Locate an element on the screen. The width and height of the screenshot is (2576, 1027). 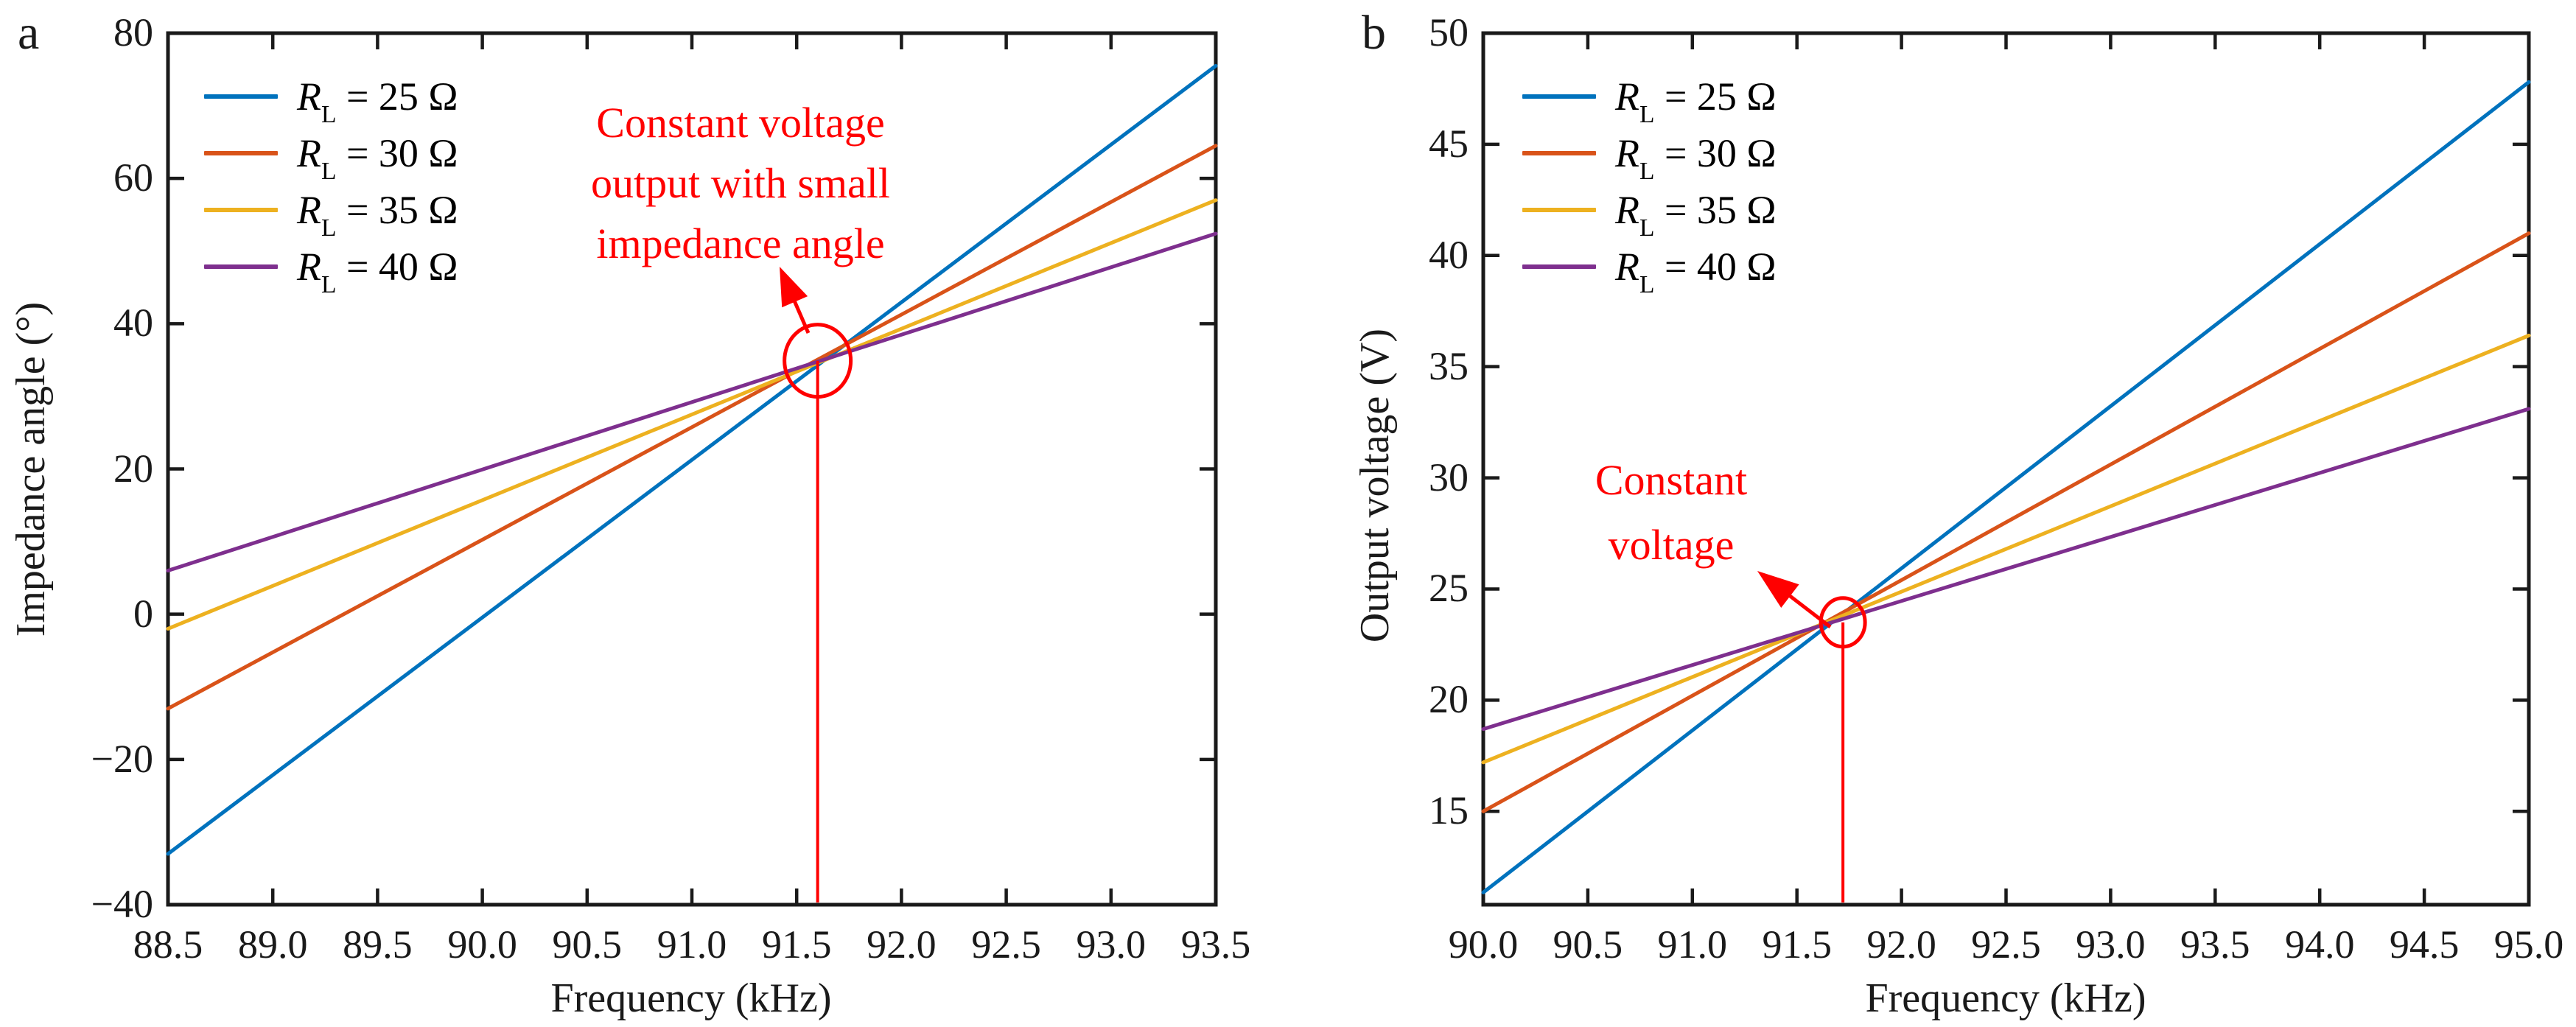
panel-b-y-axis-title: Output voltage (V) is located at coordinates (1375, 486).